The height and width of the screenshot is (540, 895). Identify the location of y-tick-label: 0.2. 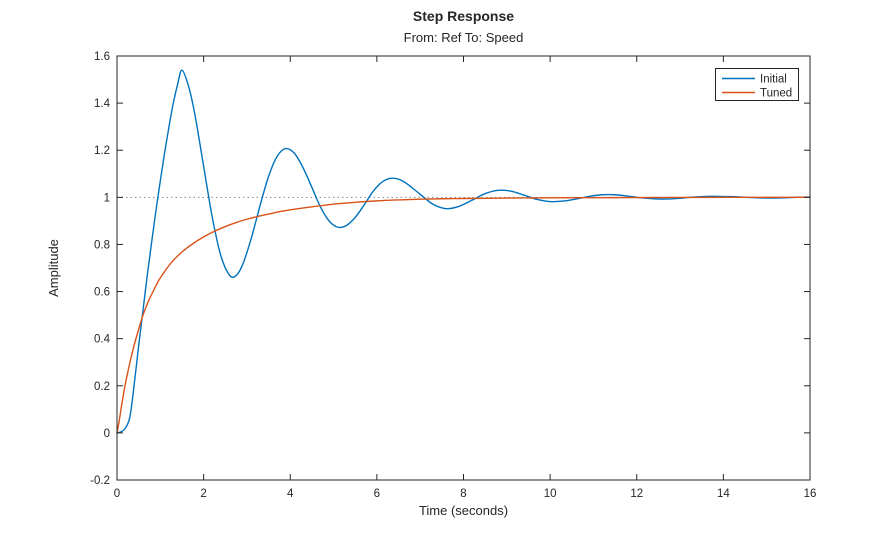
(102, 387).